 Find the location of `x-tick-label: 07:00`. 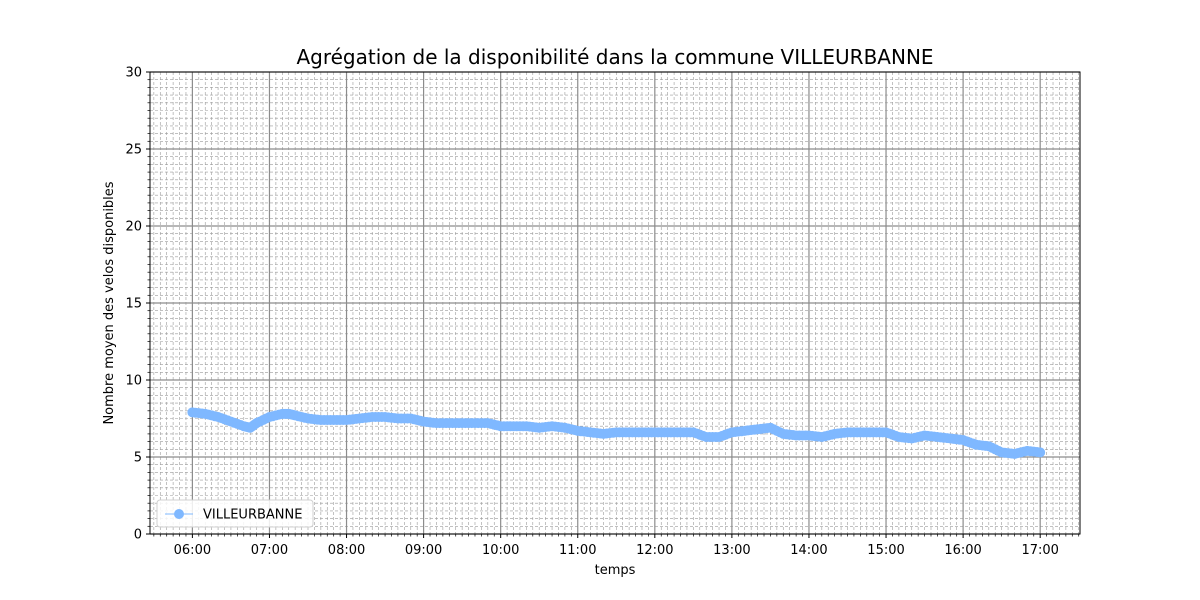

x-tick-label: 07:00 is located at coordinates (269, 550).